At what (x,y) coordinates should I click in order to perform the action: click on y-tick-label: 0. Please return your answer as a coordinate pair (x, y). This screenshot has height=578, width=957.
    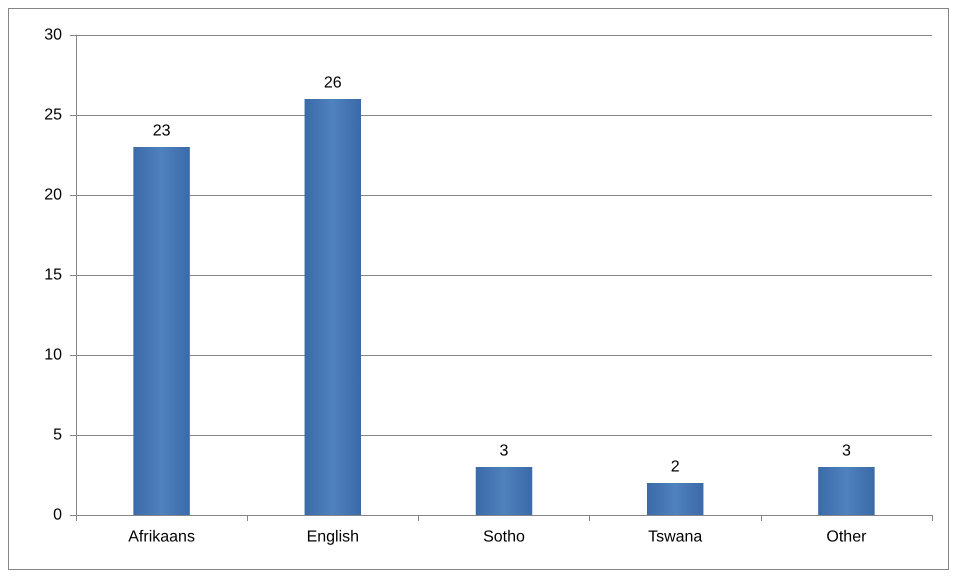
    Looking at the image, I should click on (57, 515).